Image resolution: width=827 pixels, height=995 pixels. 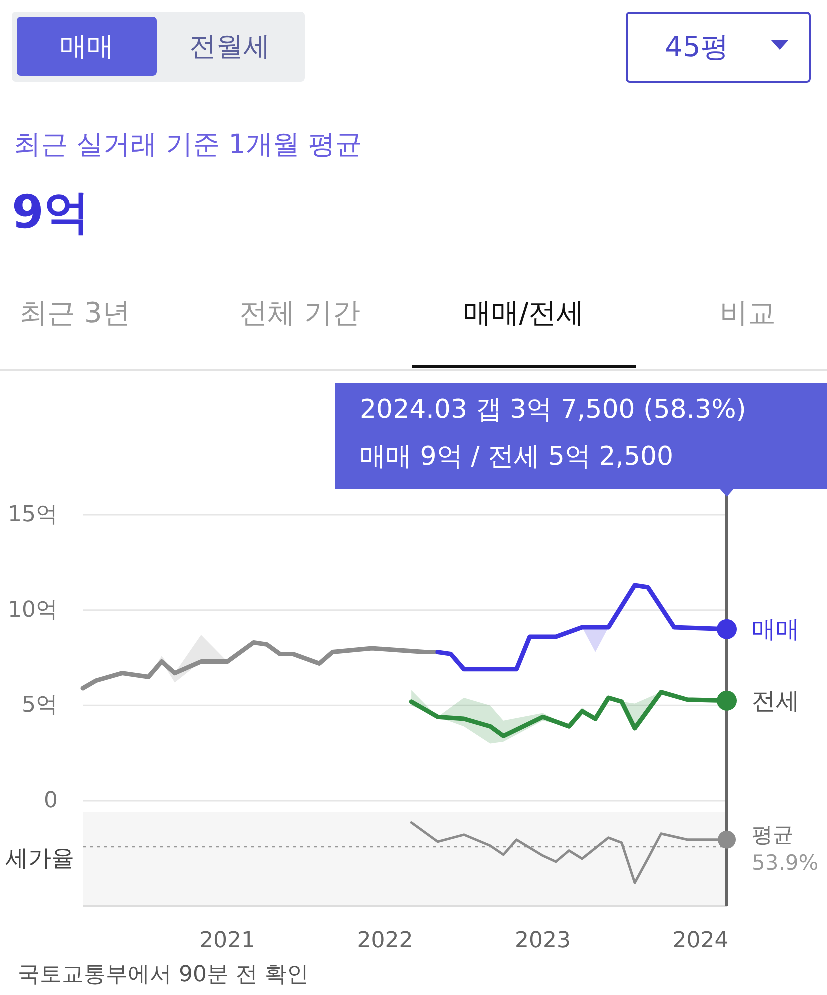 I want to click on y-tick-label: 10억, so click(x=33, y=610).